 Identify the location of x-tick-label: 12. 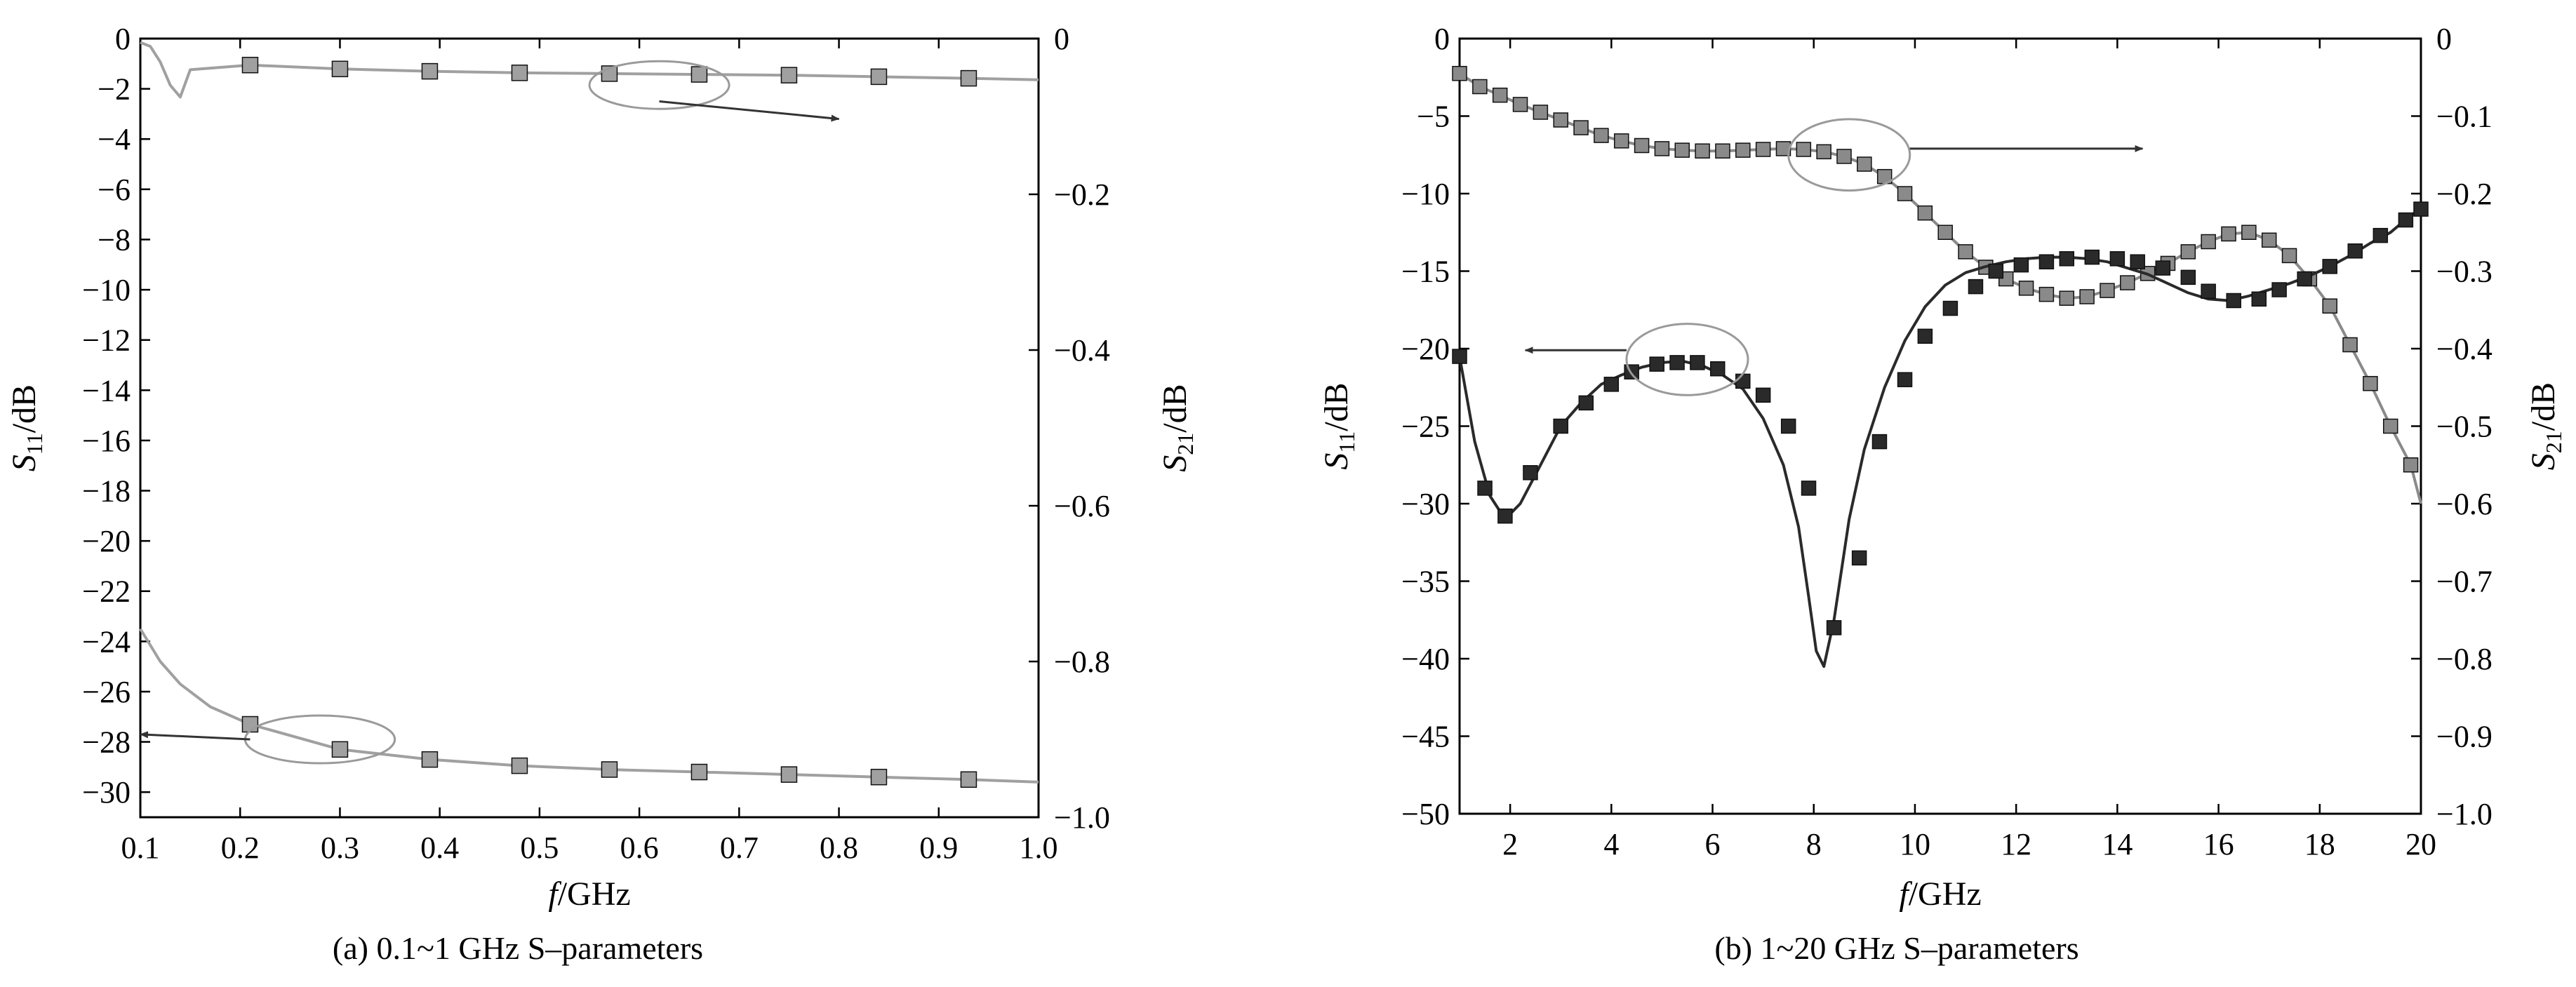
(2016, 844).